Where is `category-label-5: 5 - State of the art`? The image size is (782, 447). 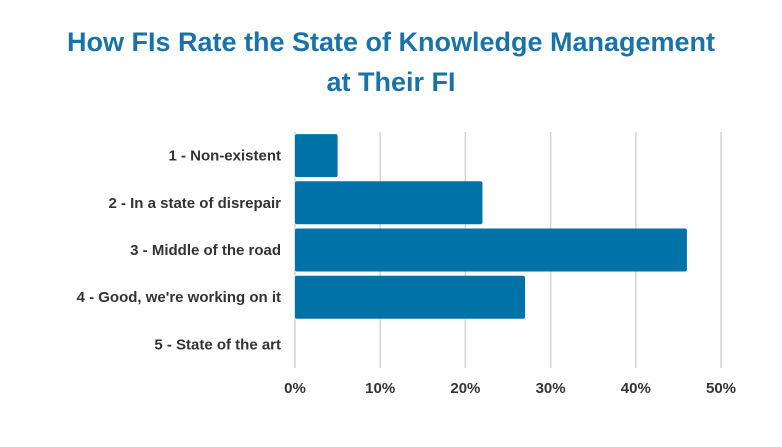
category-label-5: 5 - State of the art is located at coordinates (217, 344).